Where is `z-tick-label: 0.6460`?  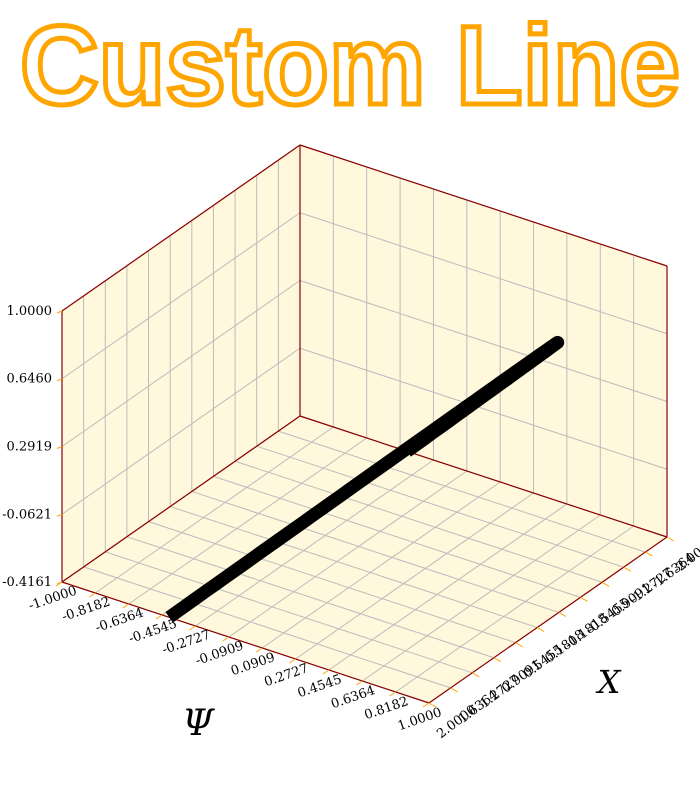
z-tick-label: 0.6460 is located at coordinates (30, 379).